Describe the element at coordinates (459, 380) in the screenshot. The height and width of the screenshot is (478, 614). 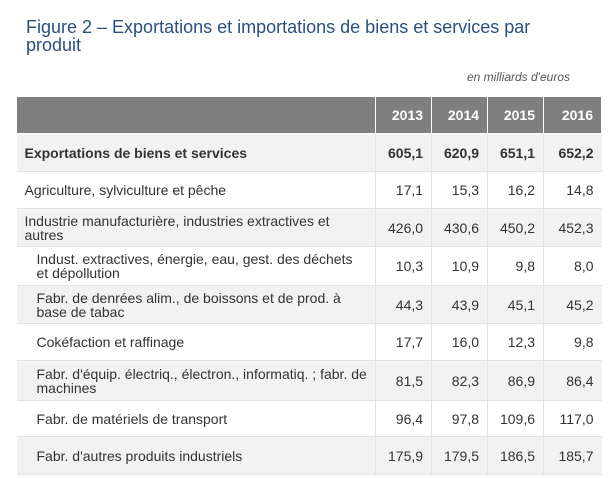
I see `cell-value: 82,3` at that location.